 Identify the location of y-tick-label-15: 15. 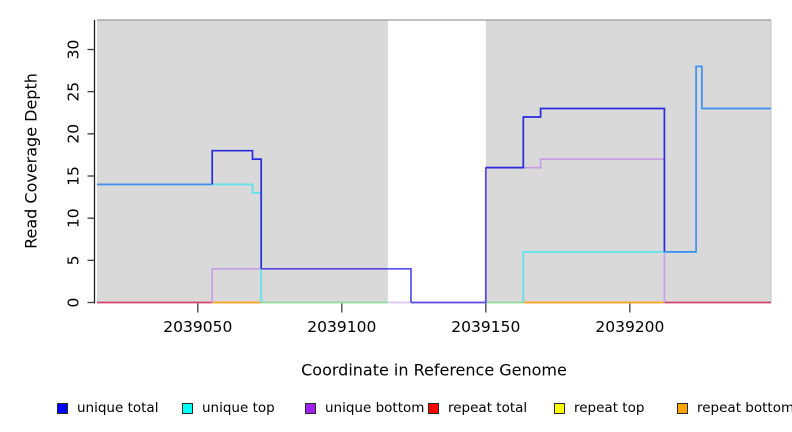
(73, 176).